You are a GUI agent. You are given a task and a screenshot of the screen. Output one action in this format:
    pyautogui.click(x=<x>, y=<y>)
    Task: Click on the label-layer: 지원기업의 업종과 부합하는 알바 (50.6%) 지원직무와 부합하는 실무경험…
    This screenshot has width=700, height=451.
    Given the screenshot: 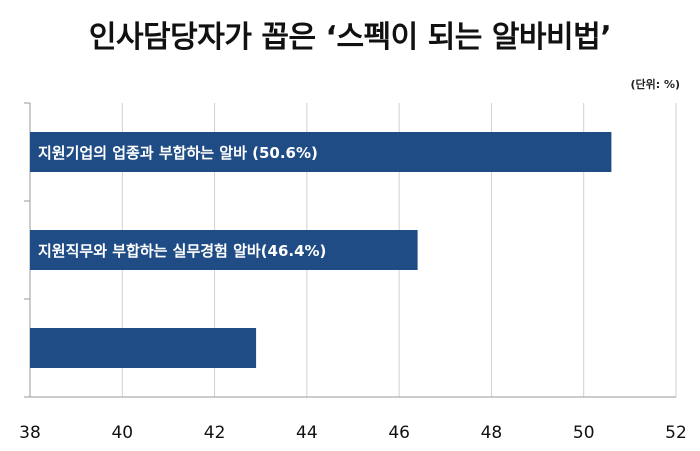 What is the action you would take?
    pyautogui.click(x=182, y=202)
    